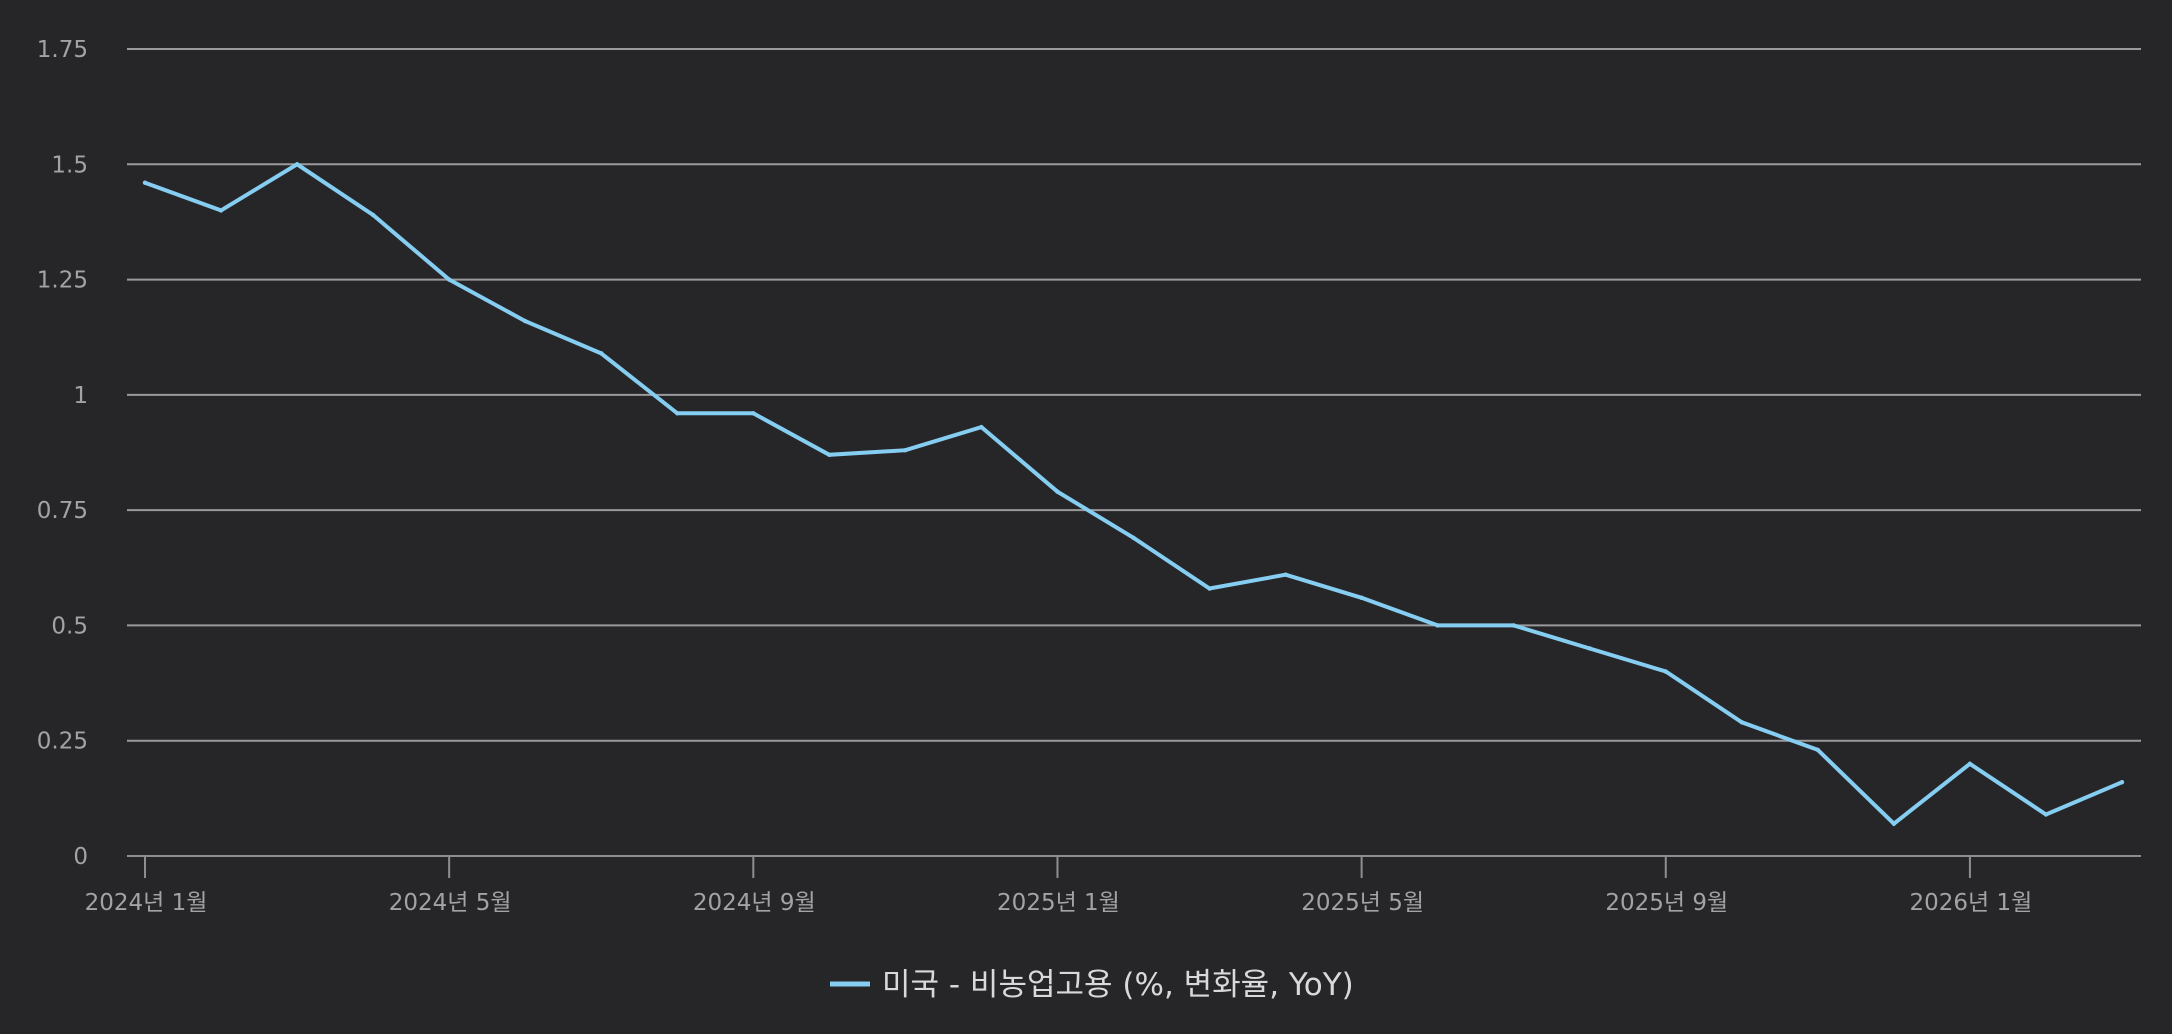 Image resolution: width=2172 pixels, height=1034 pixels. Describe the element at coordinates (1666, 903) in the screenshot. I see `x-tick-label: 2025년 9월` at that location.